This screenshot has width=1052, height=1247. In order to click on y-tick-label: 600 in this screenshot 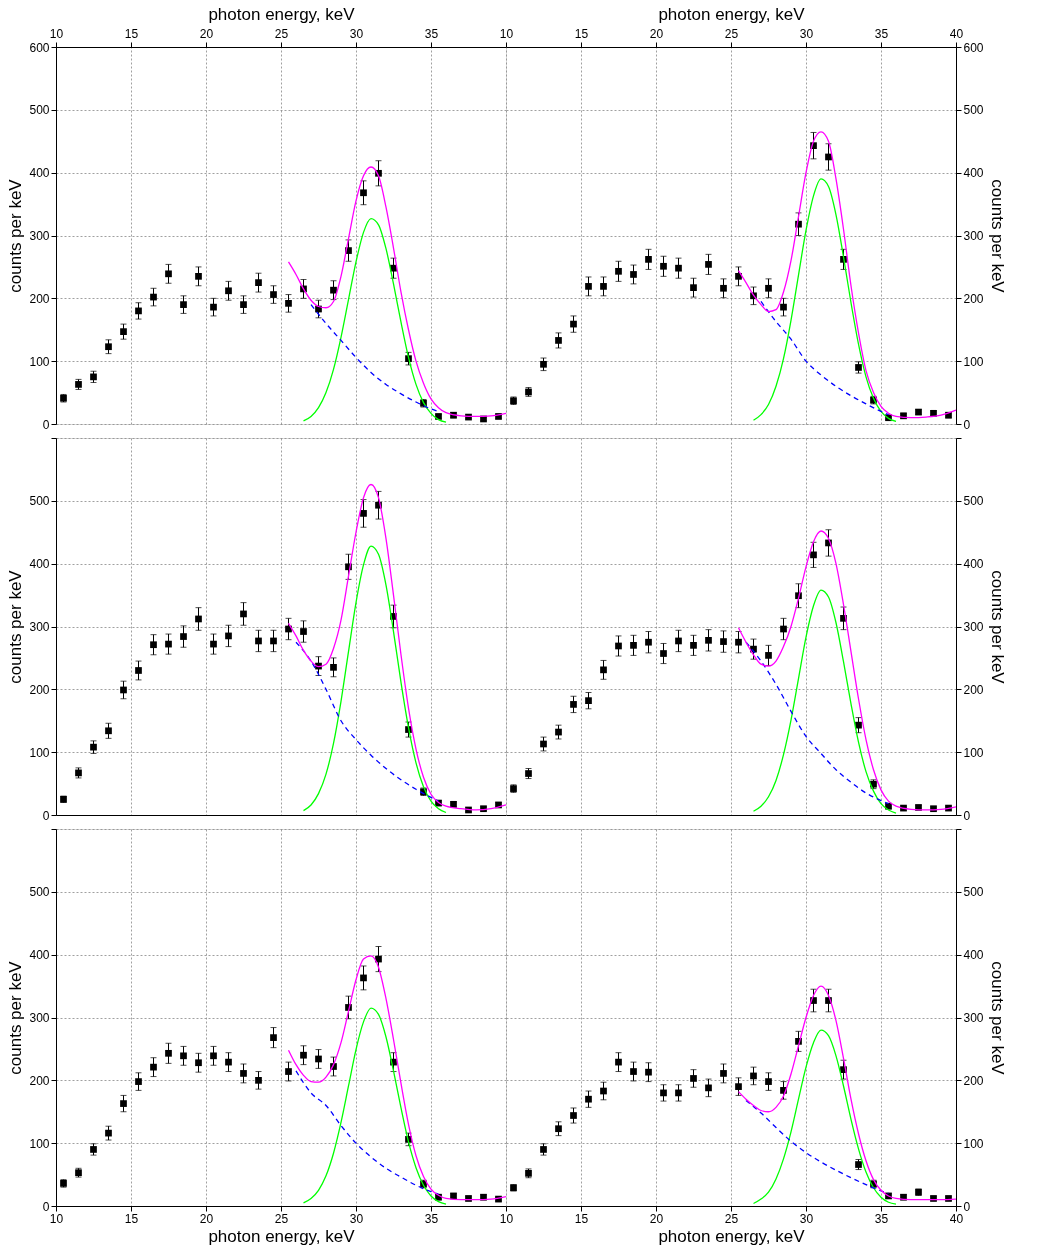, I will do `click(39, 47)`.